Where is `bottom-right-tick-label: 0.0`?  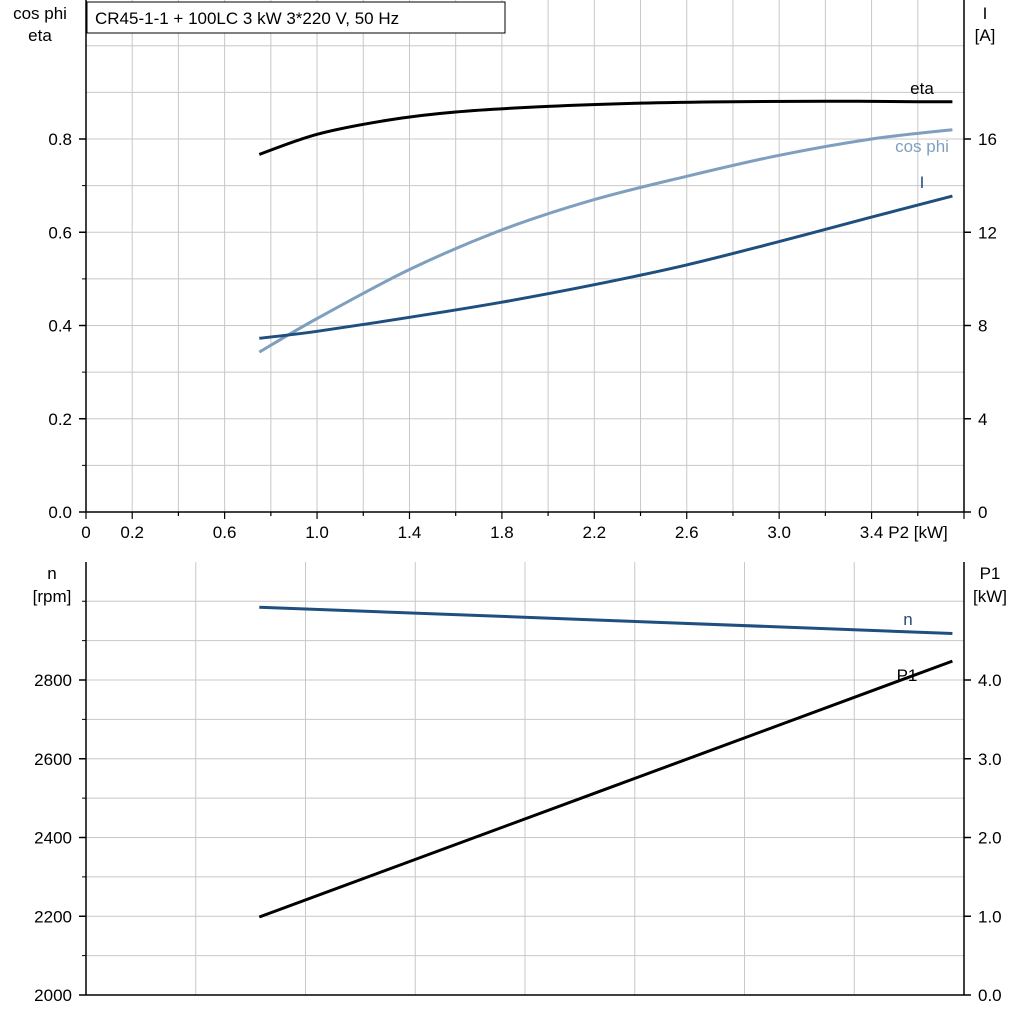
bottom-right-tick-label: 0.0 is located at coordinates (990, 995).